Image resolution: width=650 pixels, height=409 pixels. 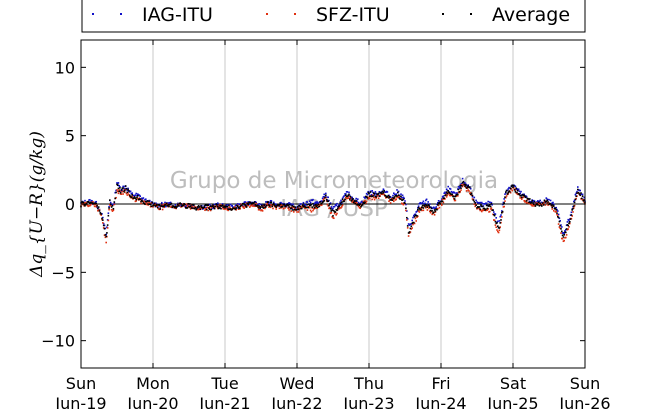 What do you see at coordinates (531, 15) in the screenshot?
I see `legend-label: Average` at bounding box center [531, 15].